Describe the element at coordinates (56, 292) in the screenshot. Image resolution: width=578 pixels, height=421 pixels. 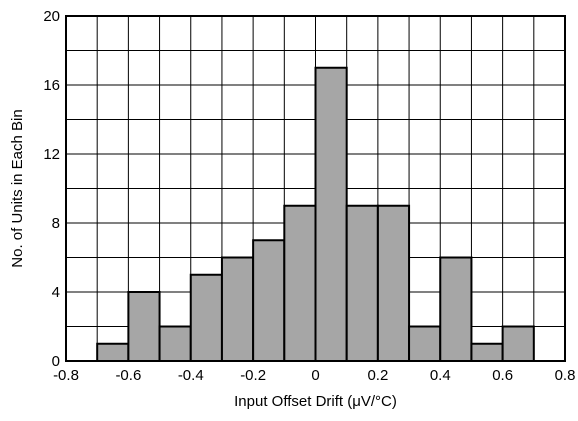
I see `y-tick-label: 4` at that location.